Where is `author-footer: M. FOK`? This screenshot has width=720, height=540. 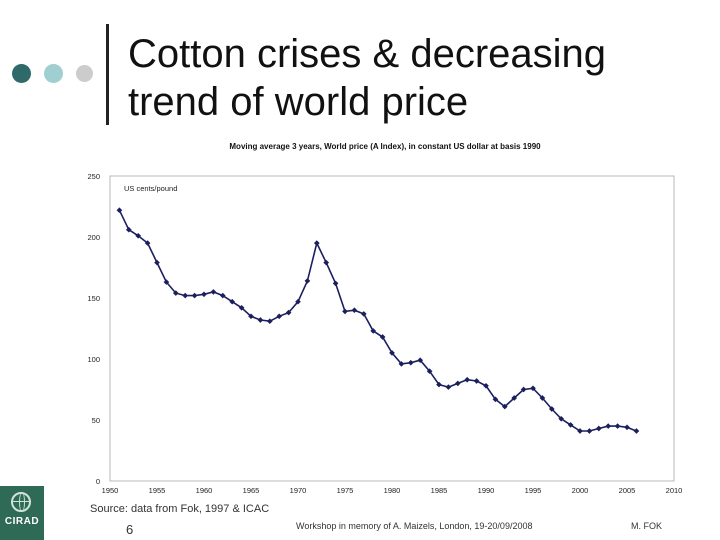
author-footer: M. FOK is located at coordinates (646, 526).